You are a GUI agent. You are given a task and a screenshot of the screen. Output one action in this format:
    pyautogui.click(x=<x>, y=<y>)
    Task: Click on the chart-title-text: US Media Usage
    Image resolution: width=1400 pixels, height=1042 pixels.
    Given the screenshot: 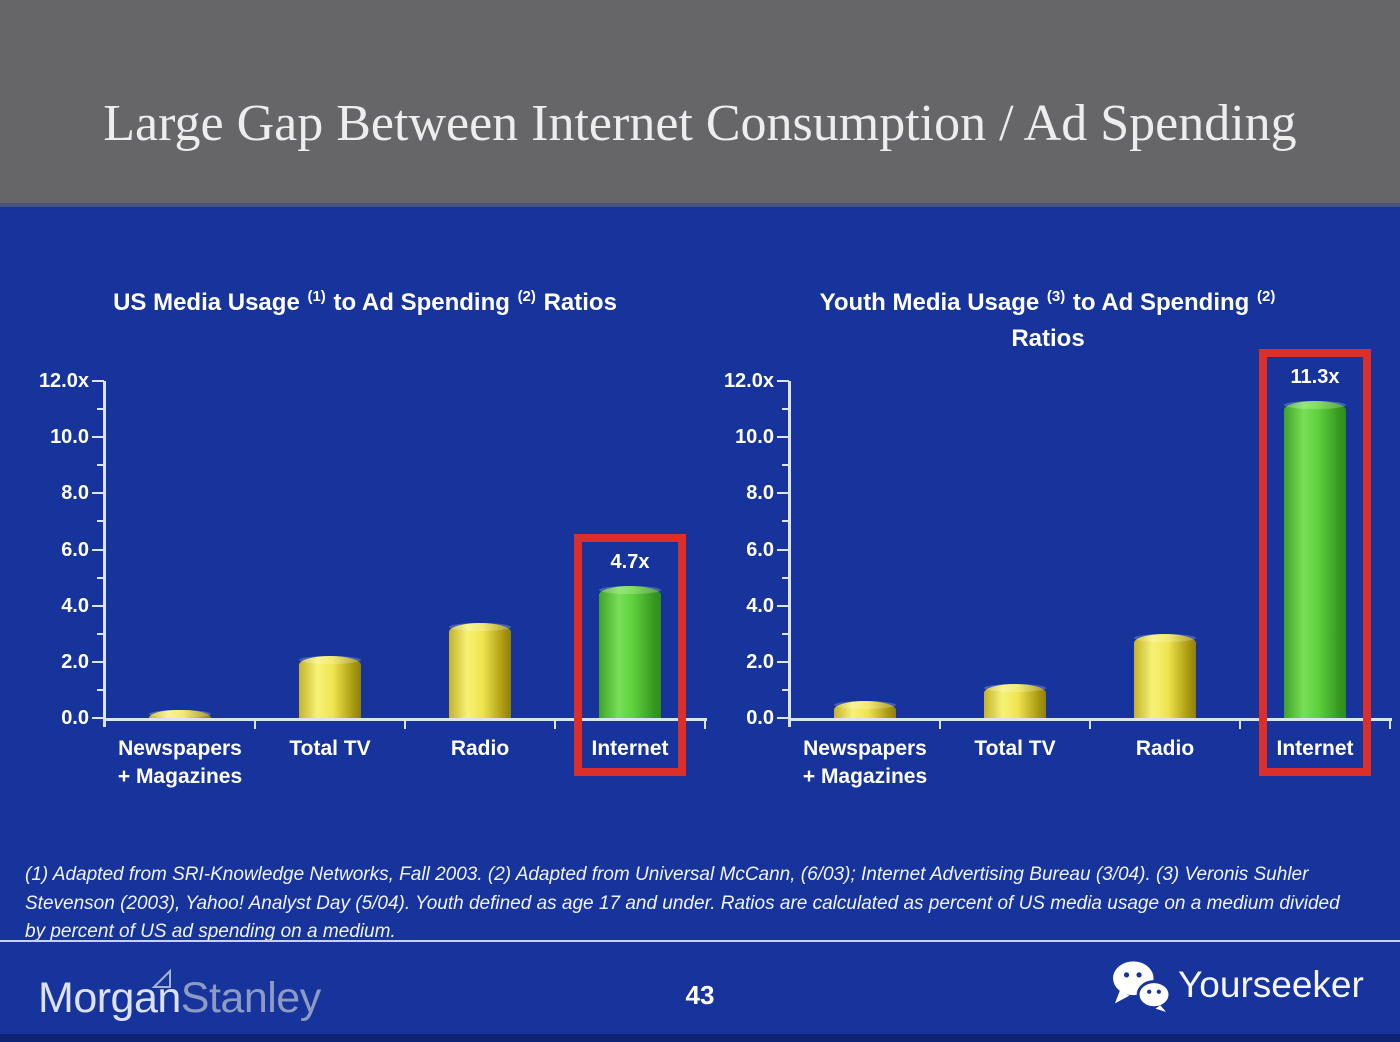 What is the action you would take?
    pyautogui.click(x=210, y=302)
    